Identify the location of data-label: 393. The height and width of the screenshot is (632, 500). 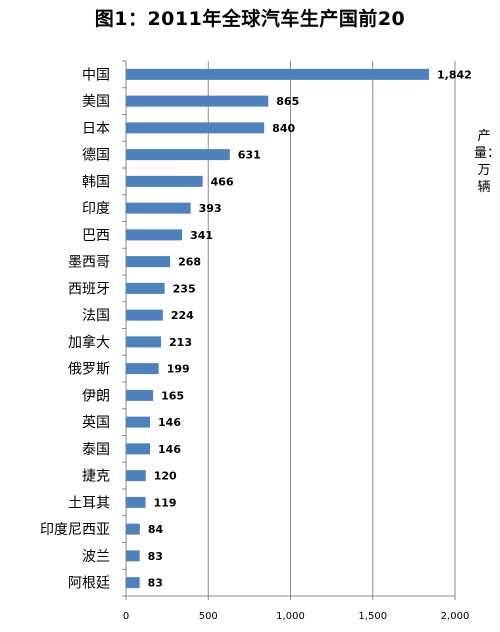
(210, 208).